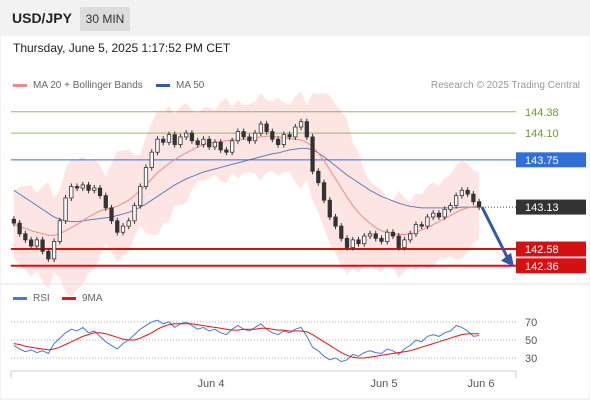 The height and width of the screenshot is (400, 590). Describe the element at coordinates (542, 267) in the screenshot. I see `level-label-142.36: 142.36` at that location.